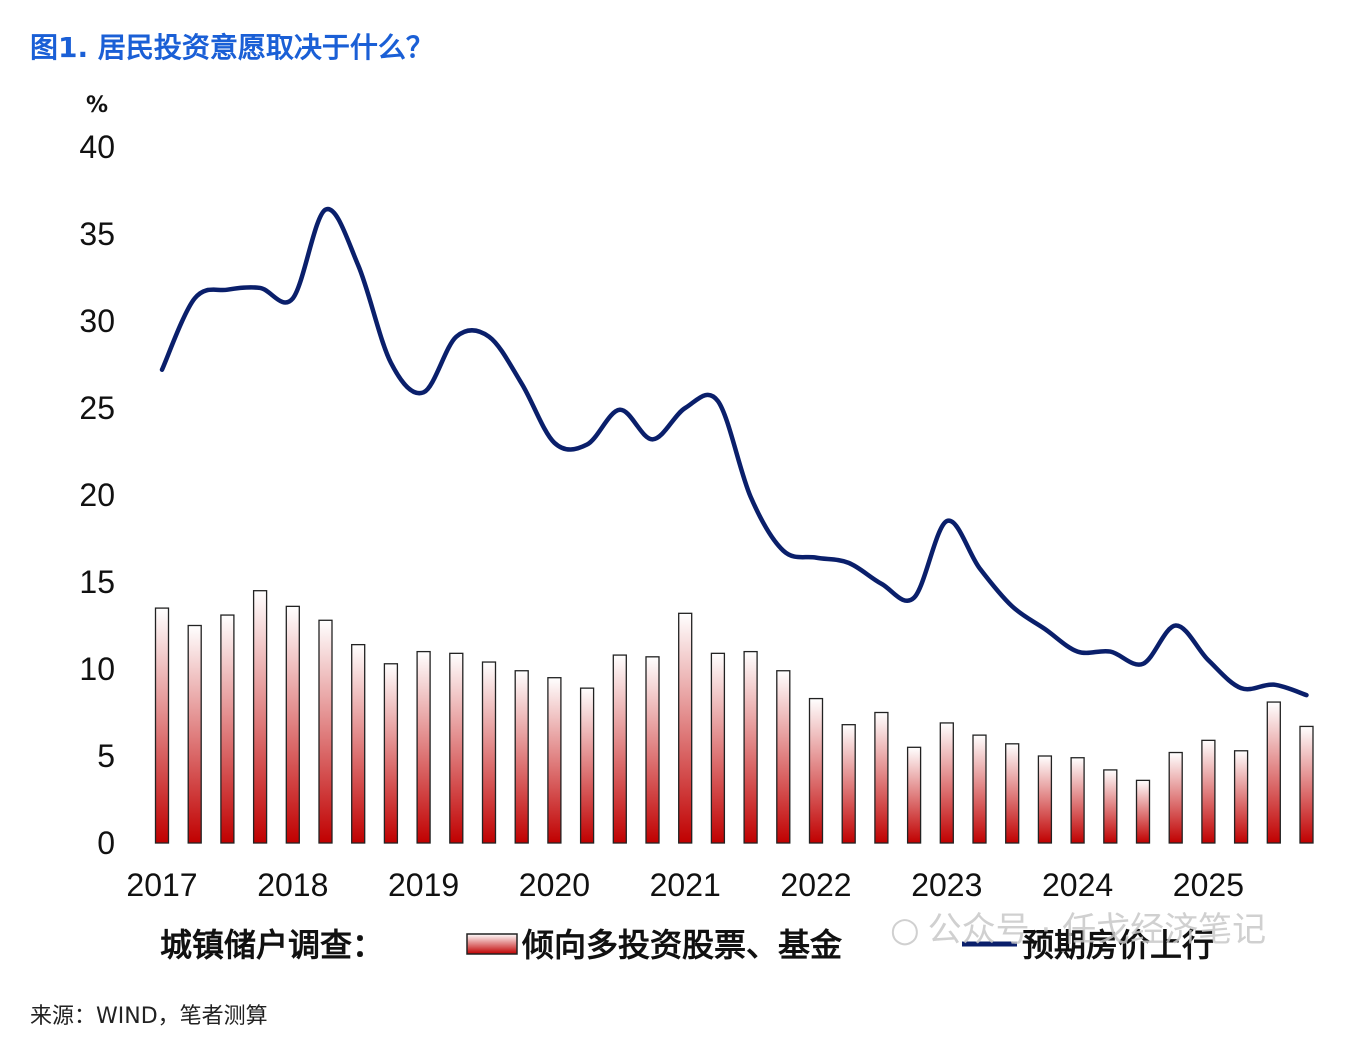 The width and height of the screenshot is (1364, 1056). I want to click on x-tick-label: 2024, so click(1077, 885).